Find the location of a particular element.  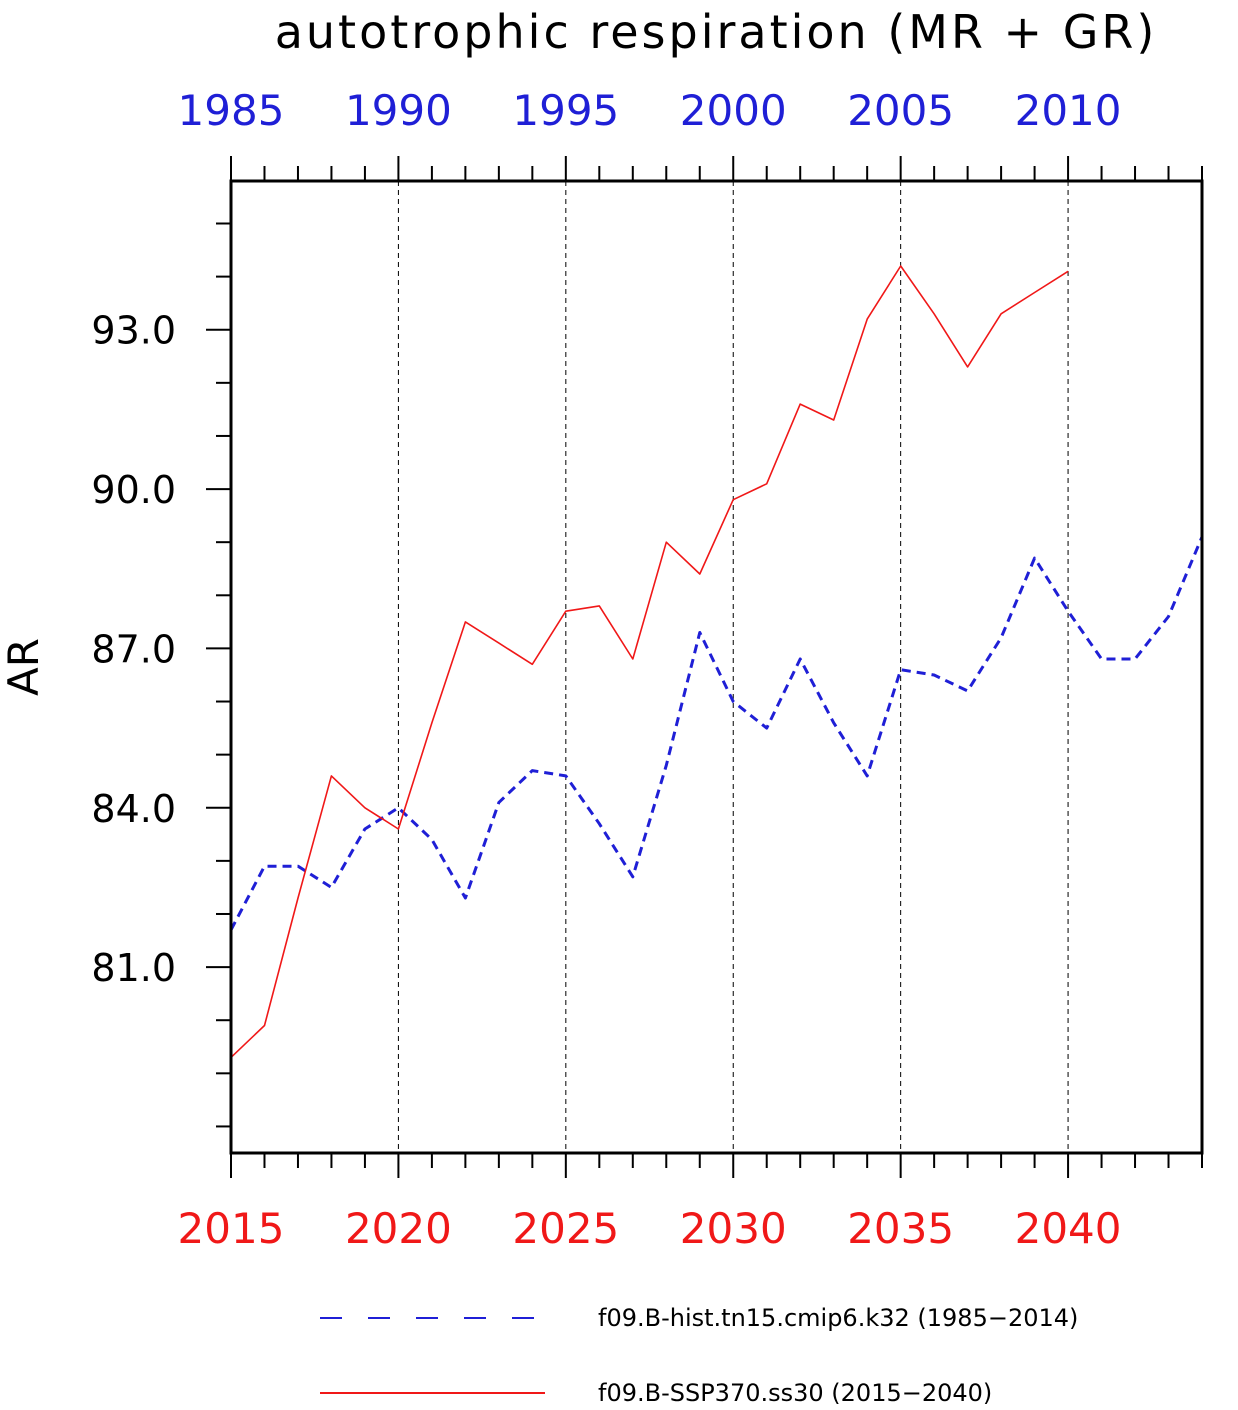

y-tick-label: 90.0 is located at coordinates (133, 490).